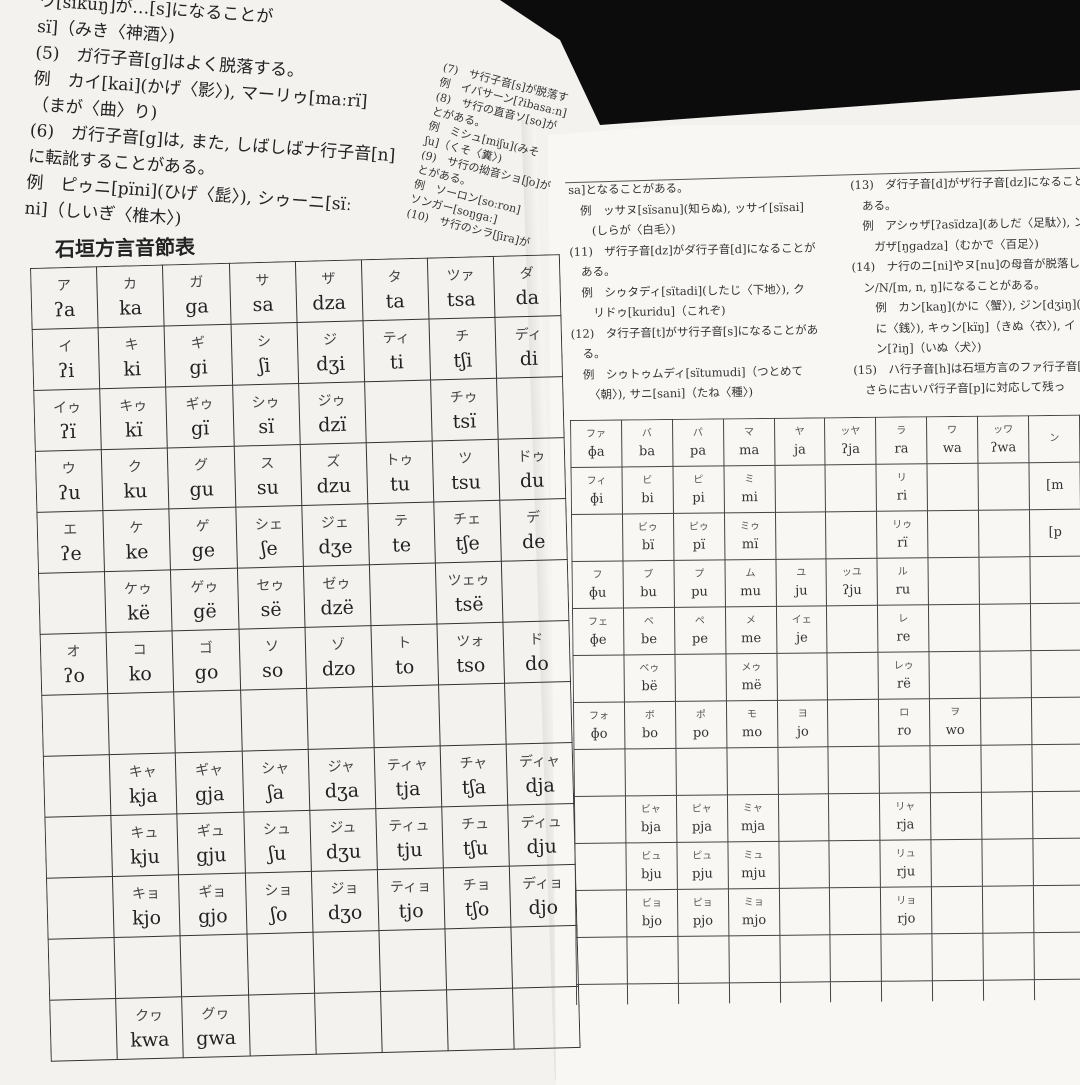 The height and width of the screenshot is (1085, 1080). Describe the element at coordinates (752, 809) in the screenshot. I see `kana: ミャ` at that location.